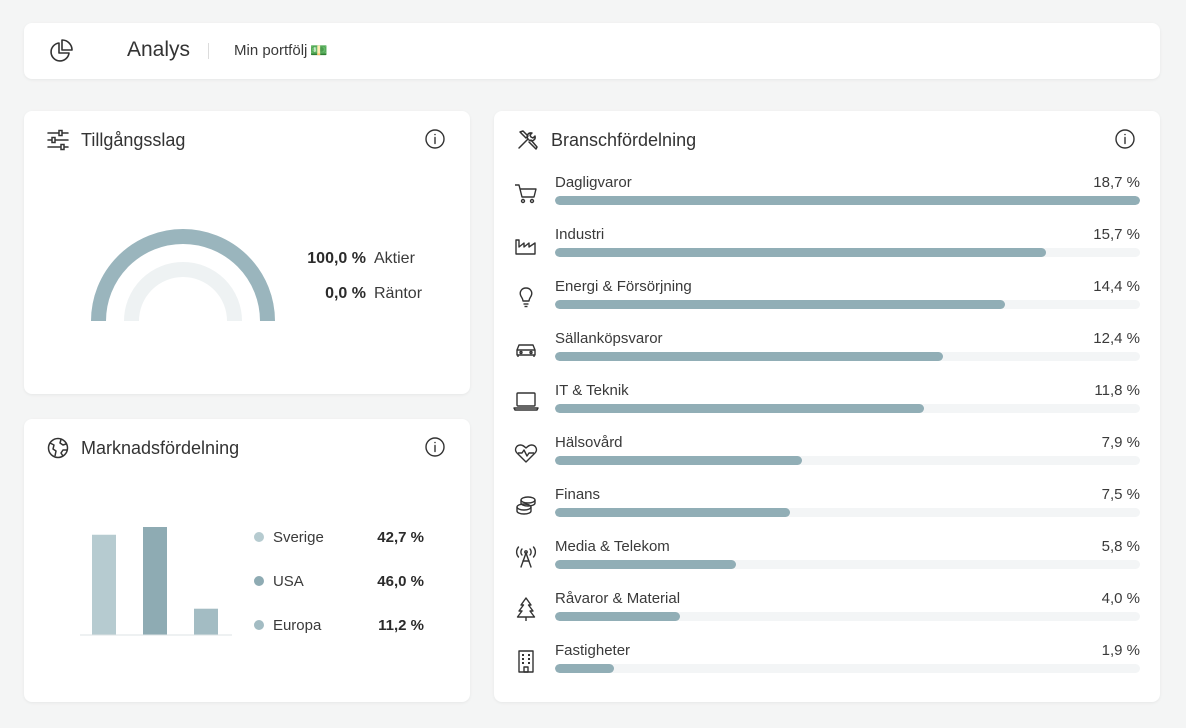 Image resolution: width=1186 pixels, height=728 pixels. I want to click on legend-row-europa: Europa 11,2 %, so click(339, 625).